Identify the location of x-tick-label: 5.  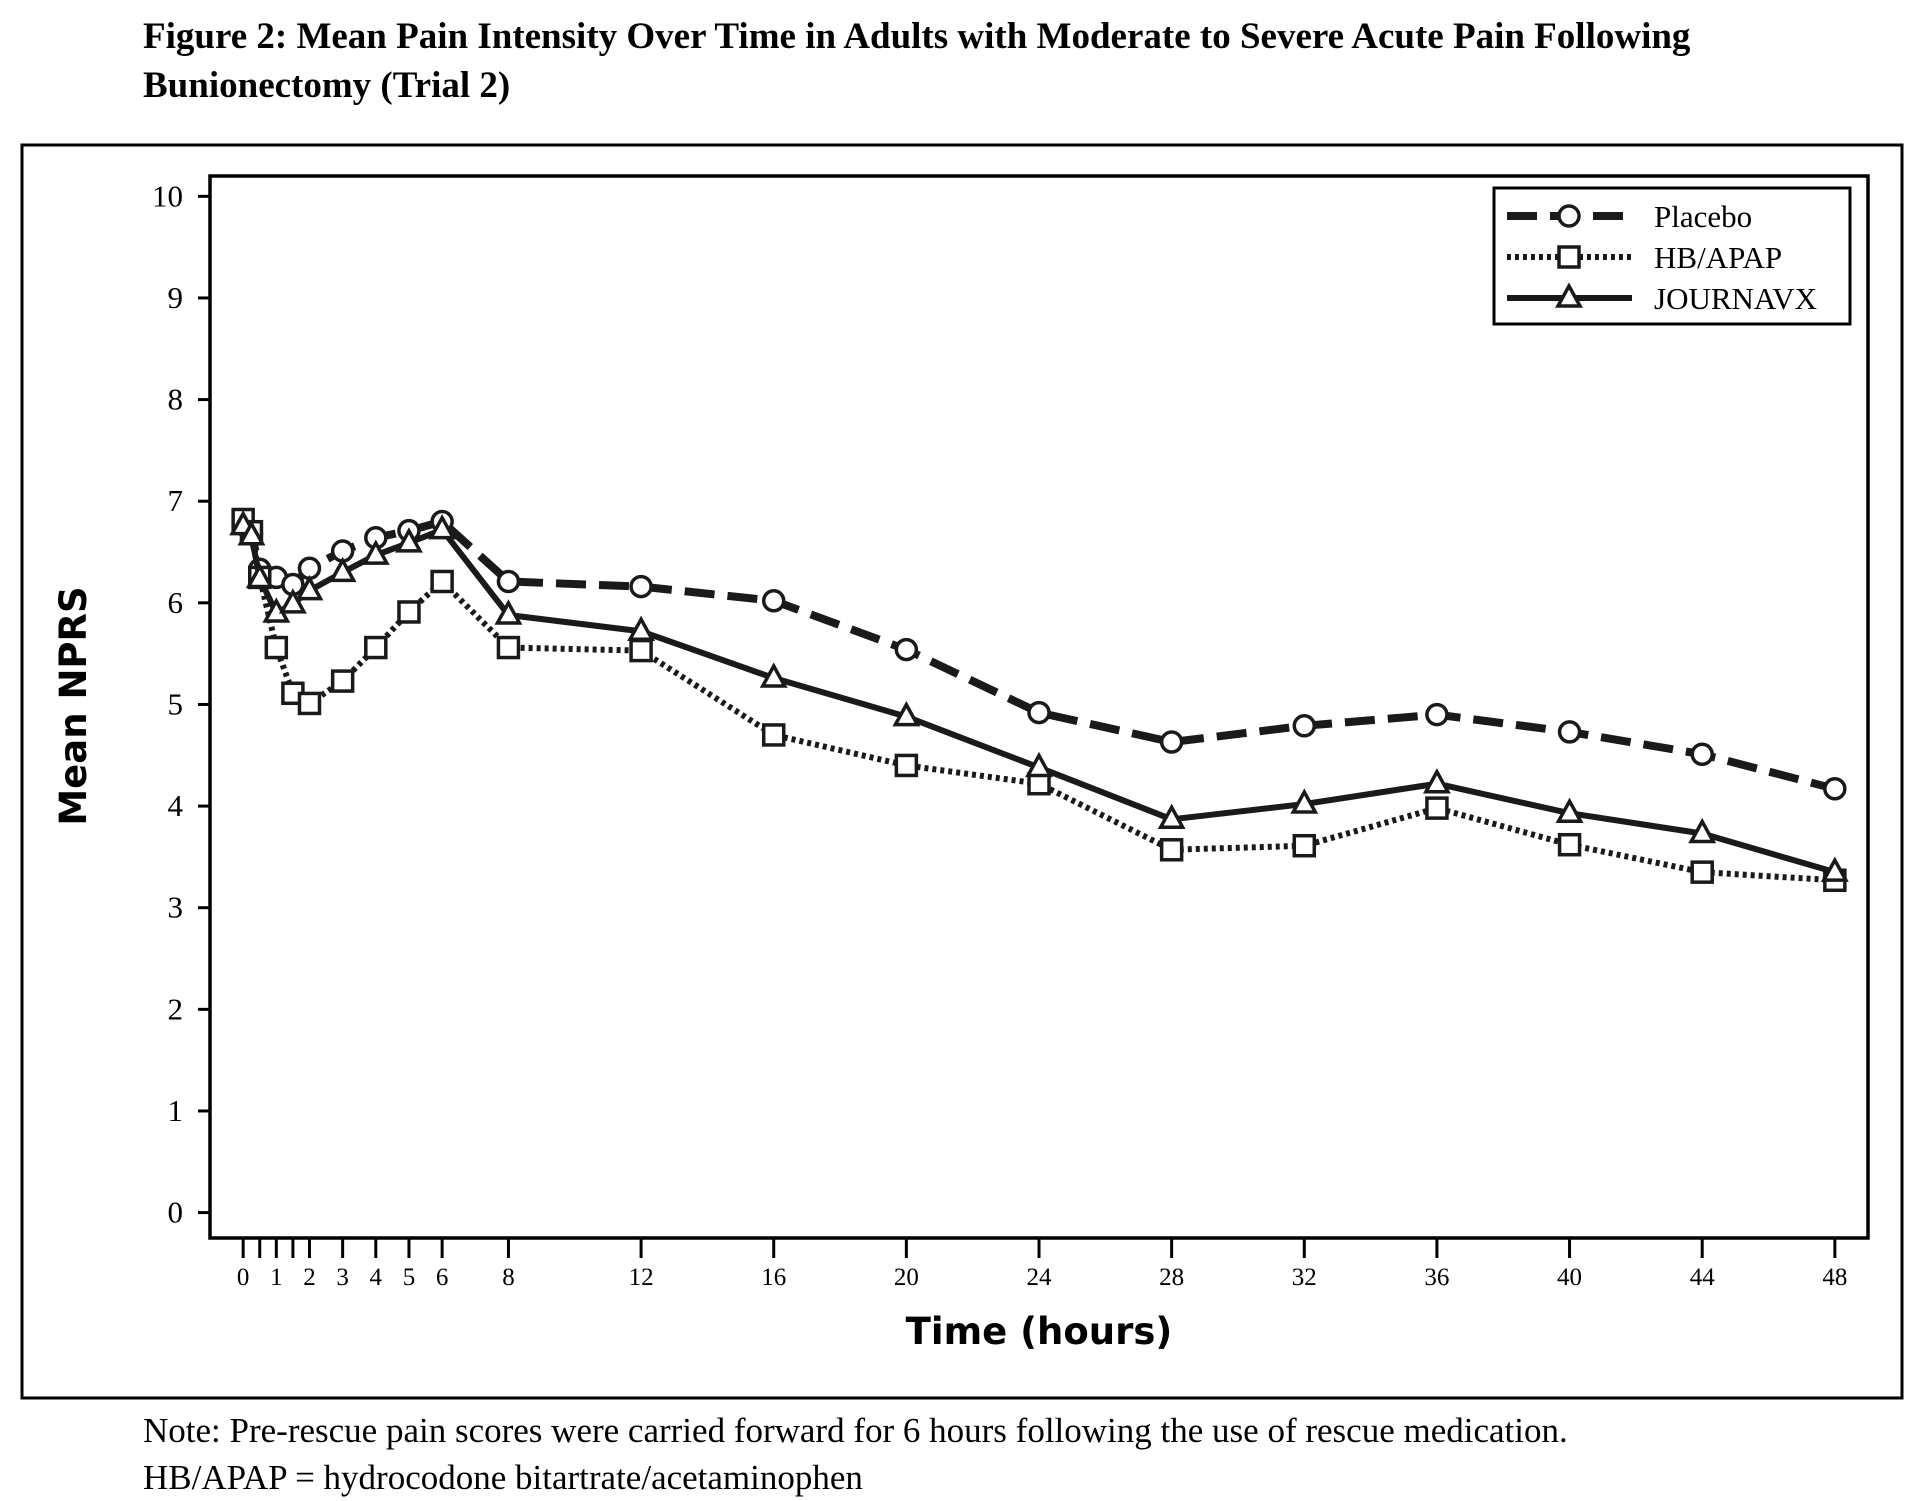
(409, 1277).